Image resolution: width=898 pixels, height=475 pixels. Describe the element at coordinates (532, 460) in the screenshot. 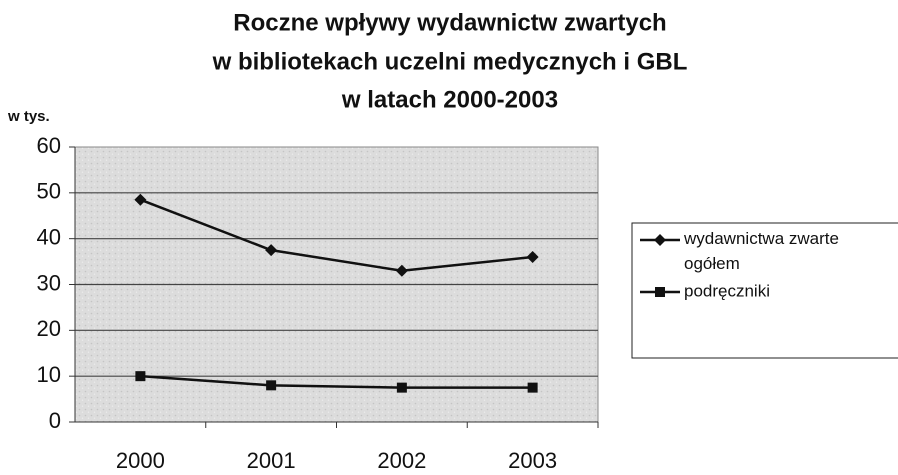

I see `x-tick-label: 2003` at that location.